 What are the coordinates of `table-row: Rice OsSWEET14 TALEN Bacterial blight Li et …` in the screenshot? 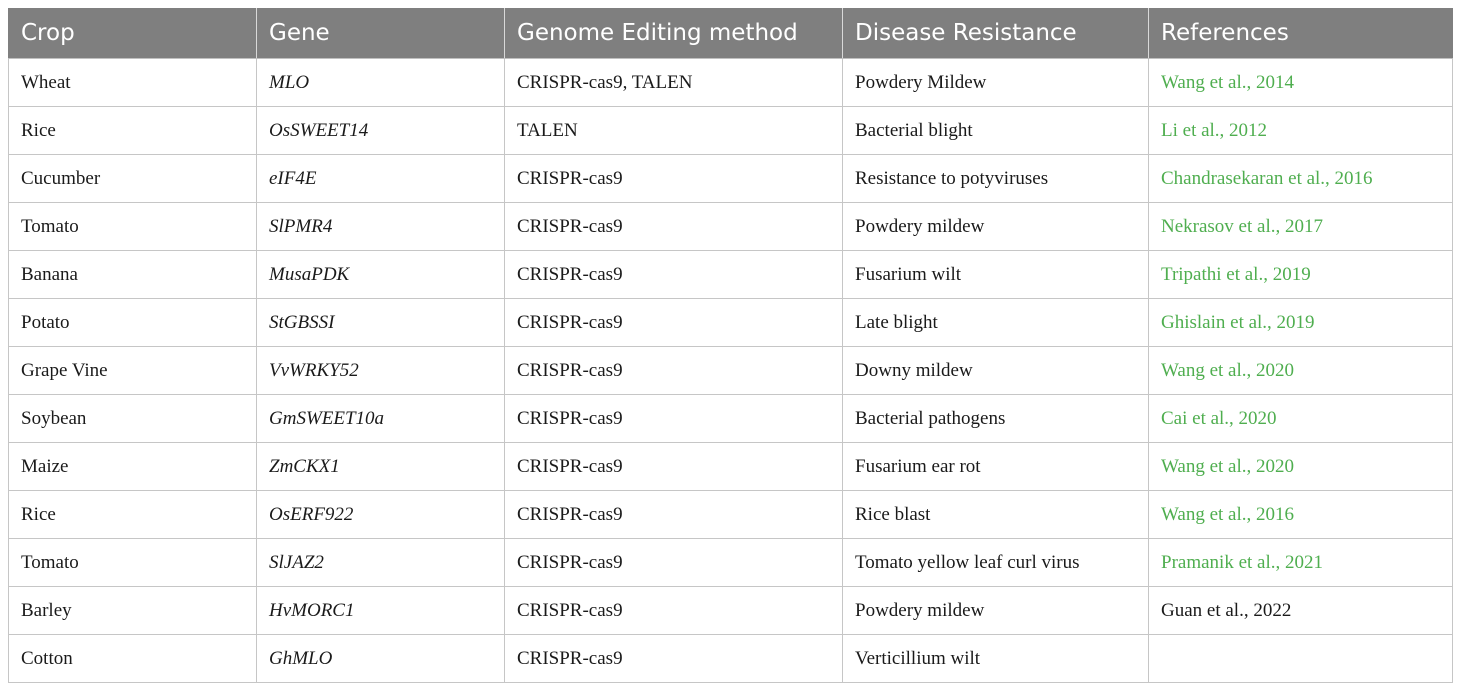 It's located at (730, 130).